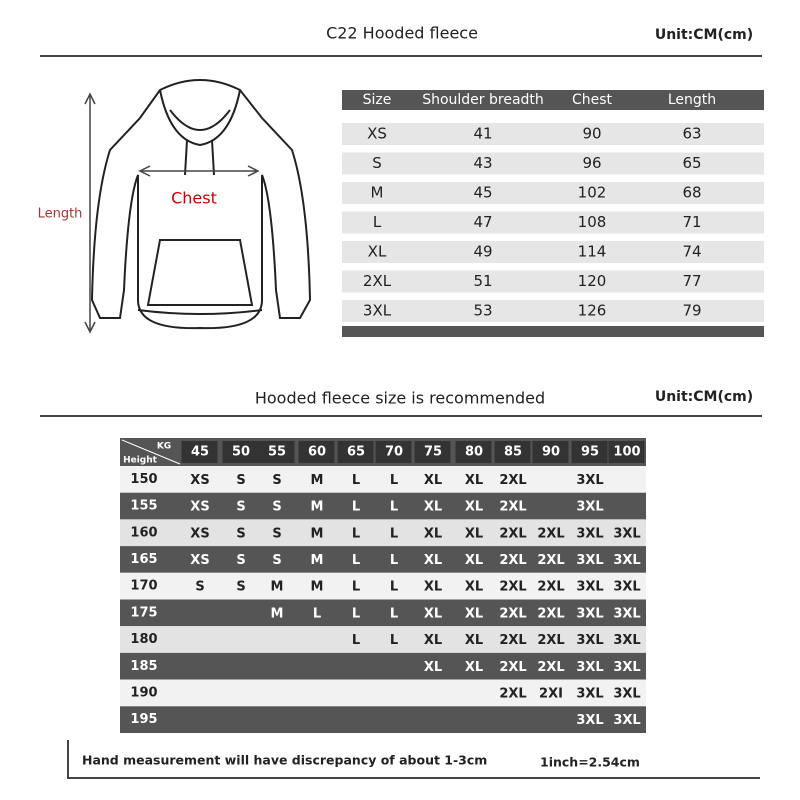  What do you see at coordinates (691, 311) in the screenshot?
I see `cell: 79` at bounding box center [691, 311].